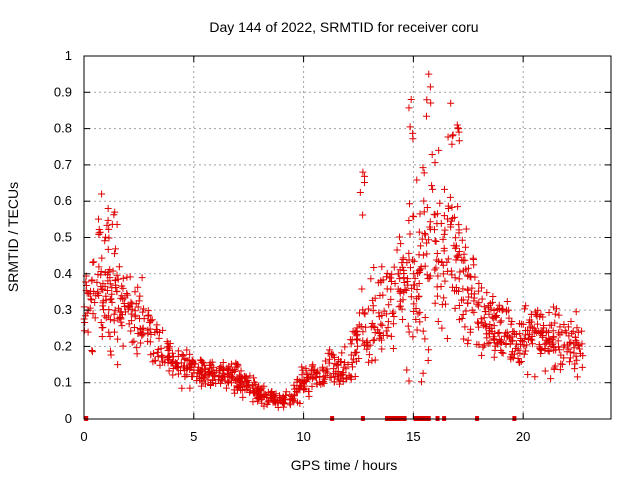 Image resolution: width=640 pixels, height=480 pixels. I want to click on x-axis-label: GPS time / hours, so click(344, 465).